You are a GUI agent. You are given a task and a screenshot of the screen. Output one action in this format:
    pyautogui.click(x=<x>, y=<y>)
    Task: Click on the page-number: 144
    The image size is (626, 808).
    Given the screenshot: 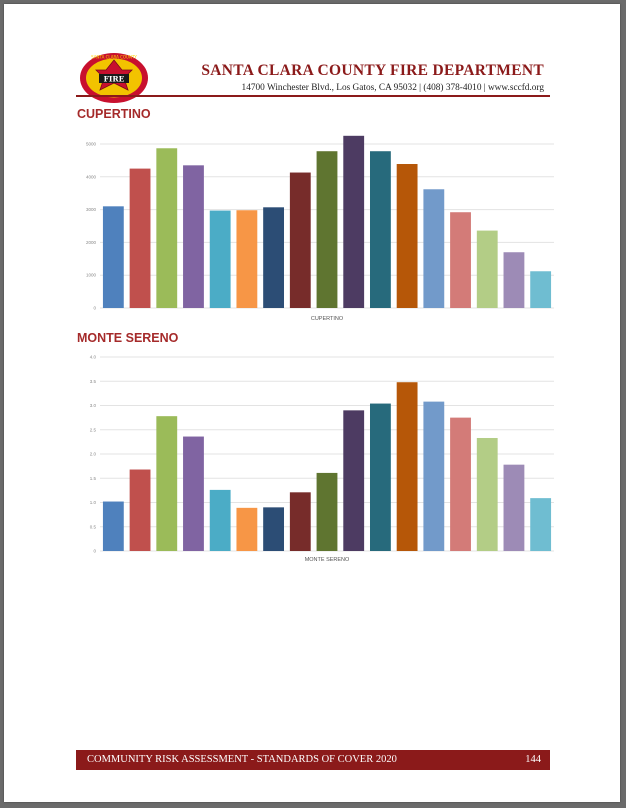 What is the action you would take?
    pyautogui.click(x=533, y=759)
    